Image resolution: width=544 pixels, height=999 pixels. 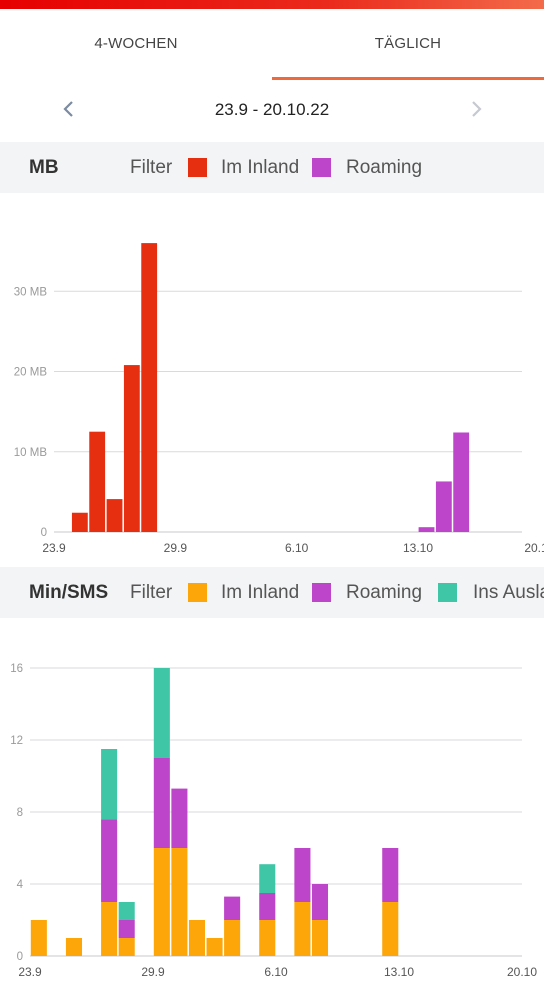 I want to click on data-filter-inland-checkbox, so click(x=197, y=167).